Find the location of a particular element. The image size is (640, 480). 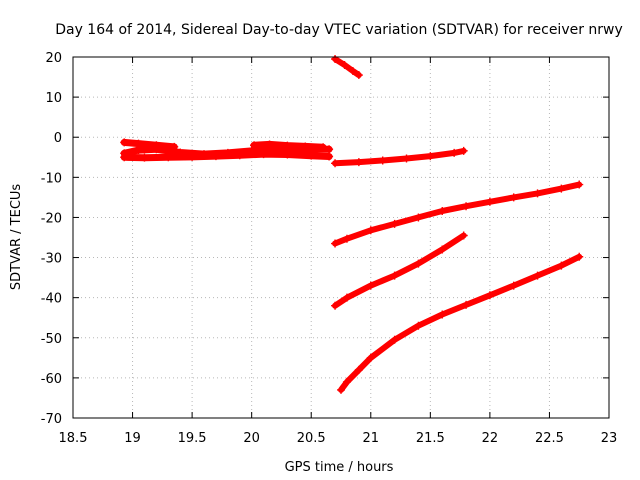

x-tick-label: 20.5 is located at coordinates (311, 438).